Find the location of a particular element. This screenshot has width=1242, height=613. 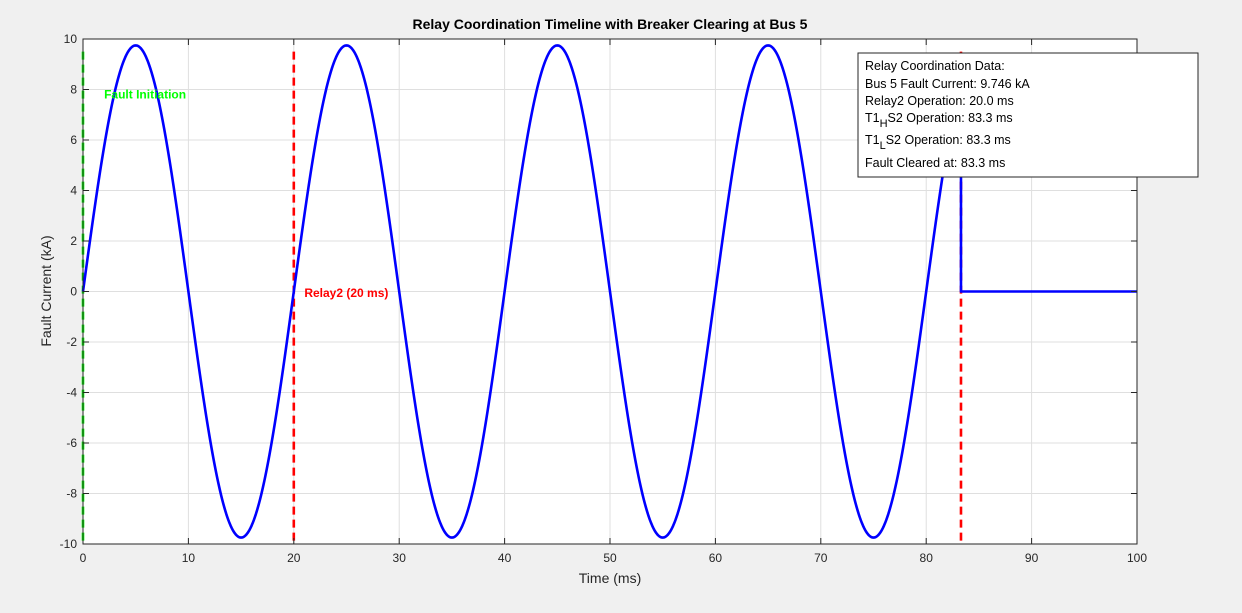

y-tick-label: 8 is located at coordinates (73, 90).